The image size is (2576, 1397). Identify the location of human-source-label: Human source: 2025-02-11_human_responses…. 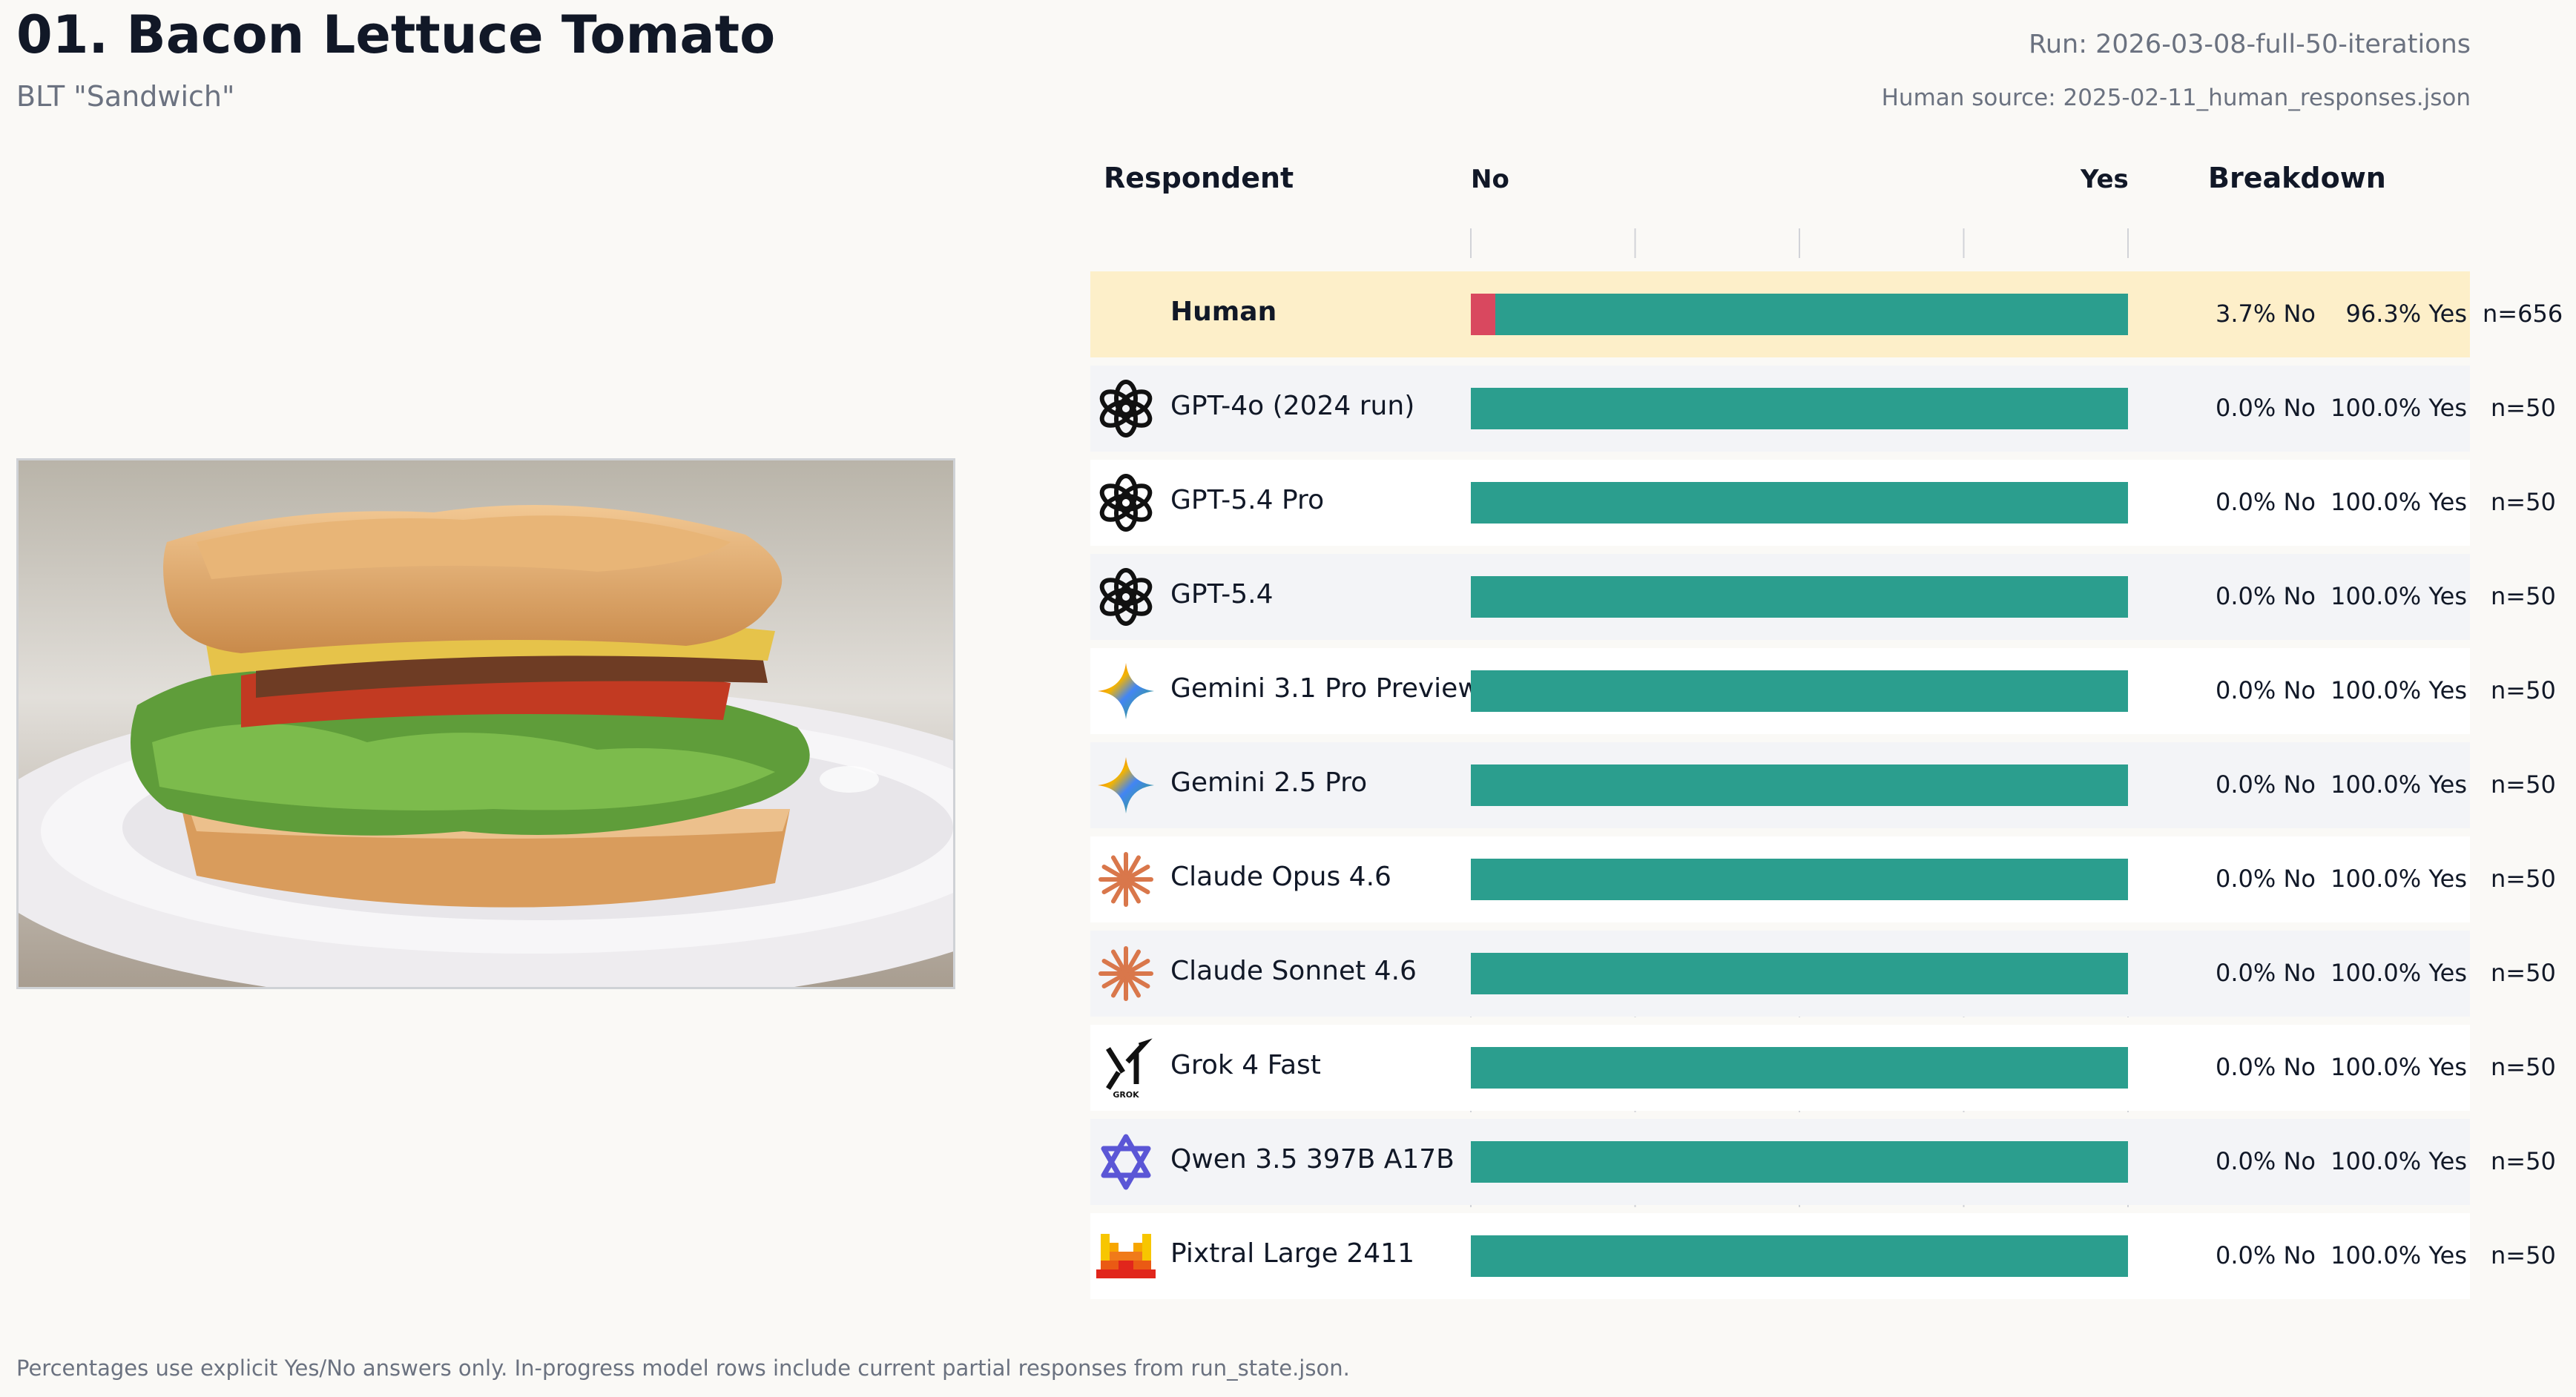
(2176, 98).